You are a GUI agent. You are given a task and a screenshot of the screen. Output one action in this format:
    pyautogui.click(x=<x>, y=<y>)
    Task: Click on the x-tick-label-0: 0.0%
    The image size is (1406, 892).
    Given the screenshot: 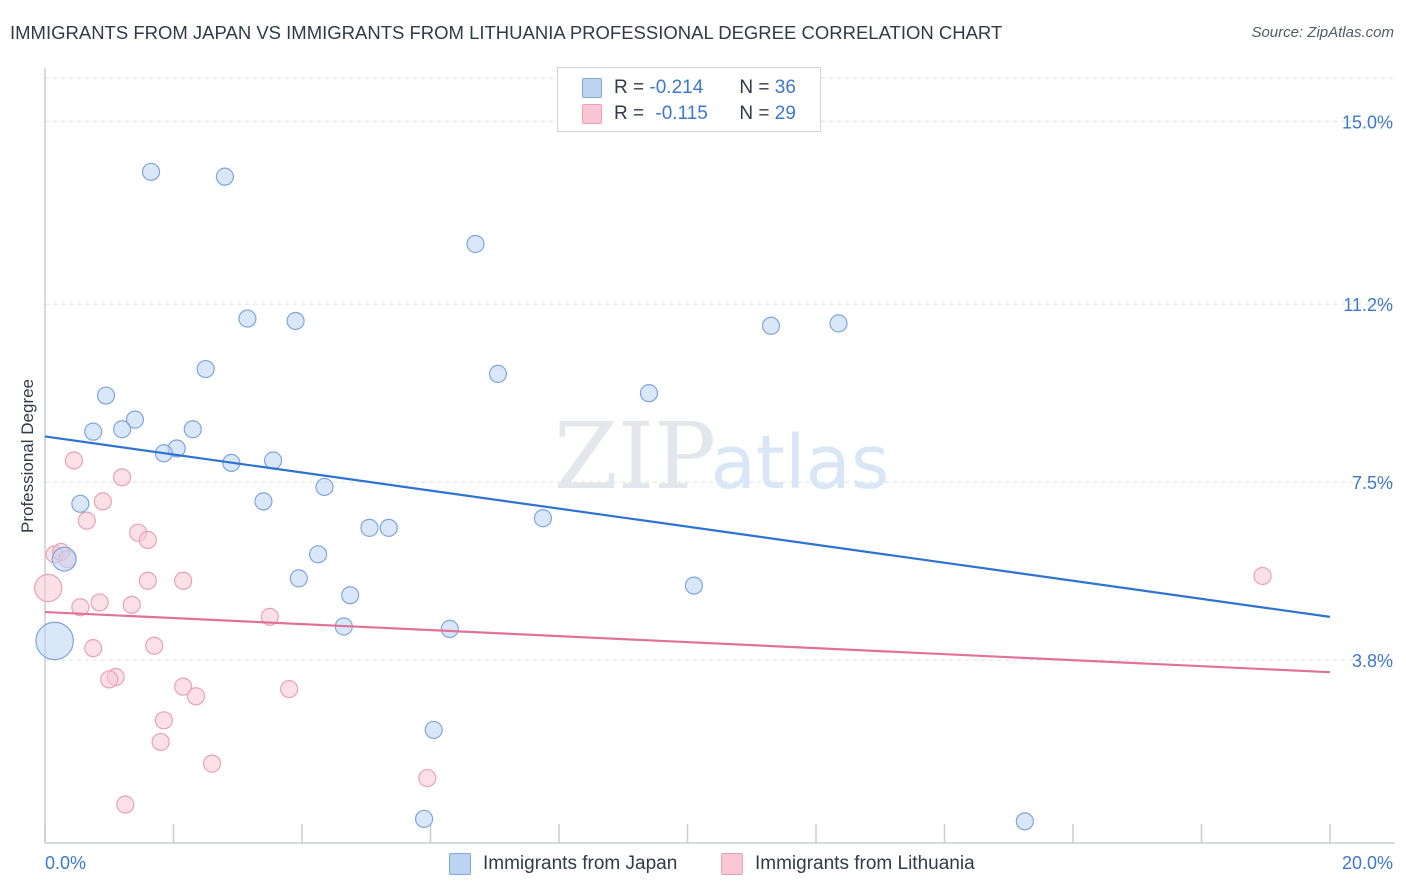 What is the action you would take?
    pyautogui.click(x=65, y=863)
    